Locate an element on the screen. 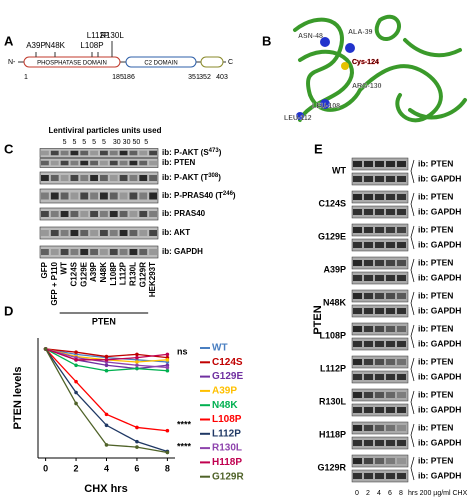  phosphatase-domain is located at coordinates (72, 62).